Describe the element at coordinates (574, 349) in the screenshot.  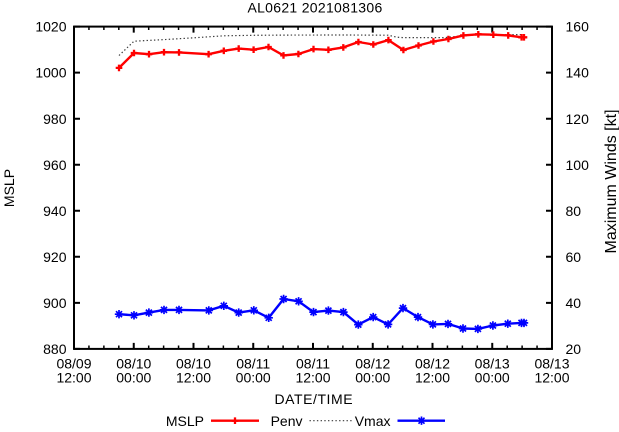
I see `svg-text: 20` at that location.